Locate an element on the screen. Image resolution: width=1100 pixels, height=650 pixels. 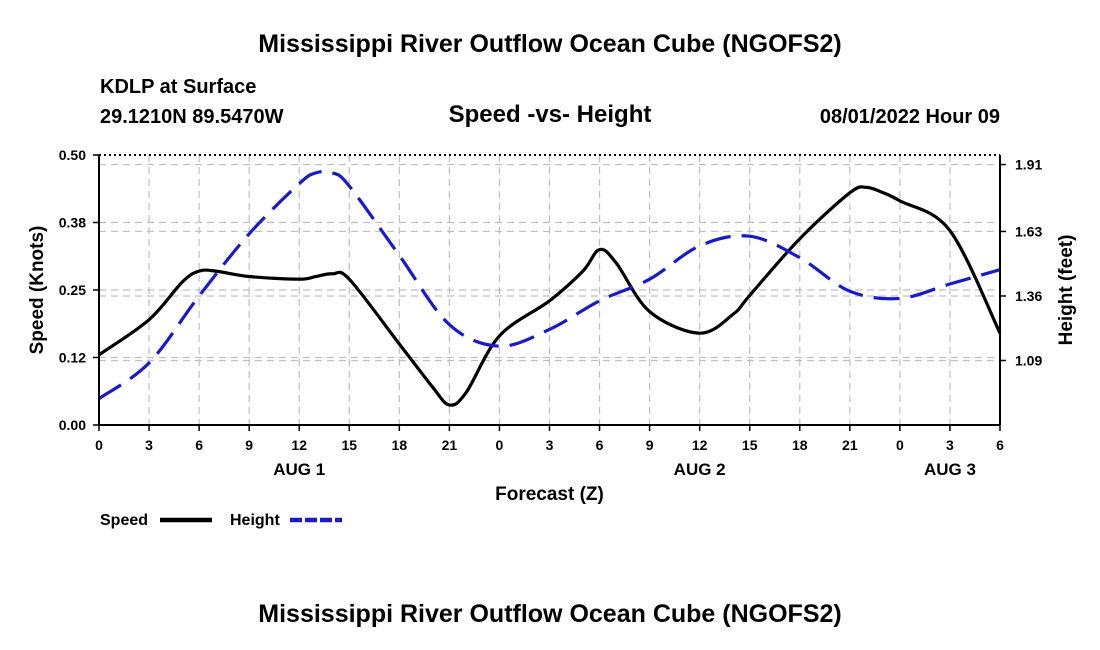
day-label: AUG 1 is located at coordinates (299, 469).